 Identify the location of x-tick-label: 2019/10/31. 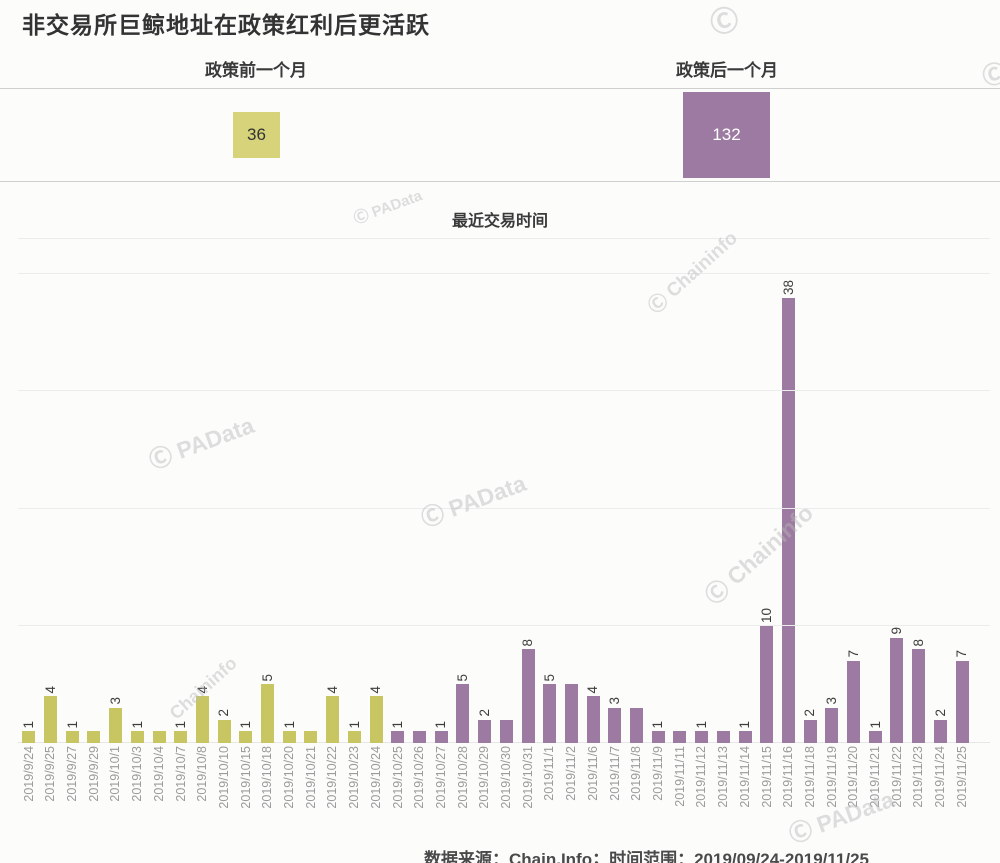
(527, 777).